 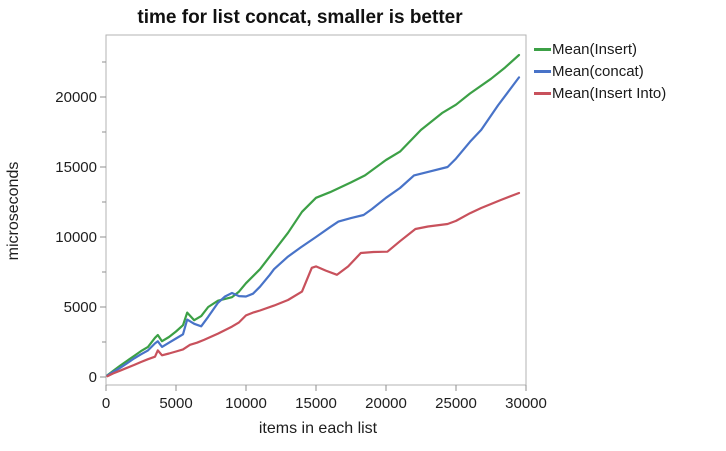 I want to click on legend-item-0: Mean(Insert), so click(x=600, y=49).